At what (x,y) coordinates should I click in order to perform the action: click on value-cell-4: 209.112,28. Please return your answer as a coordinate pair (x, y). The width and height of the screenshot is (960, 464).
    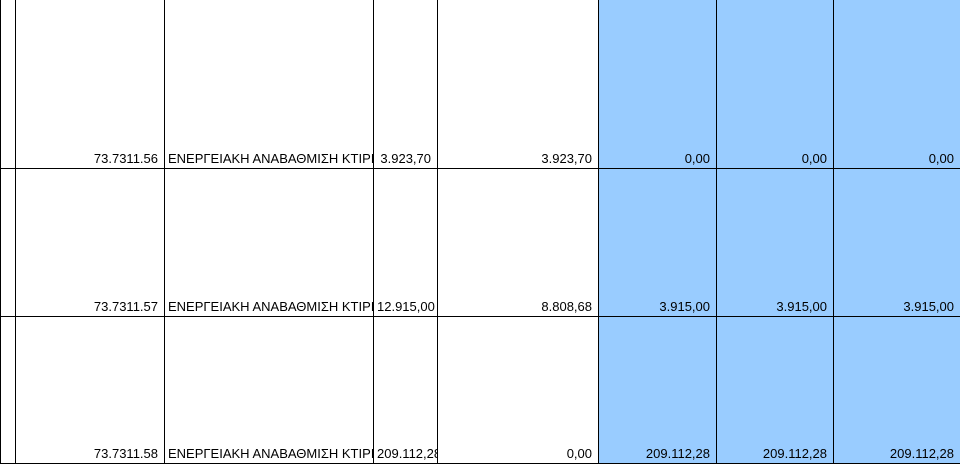
    Looking at the image, I should click on (775, 390).